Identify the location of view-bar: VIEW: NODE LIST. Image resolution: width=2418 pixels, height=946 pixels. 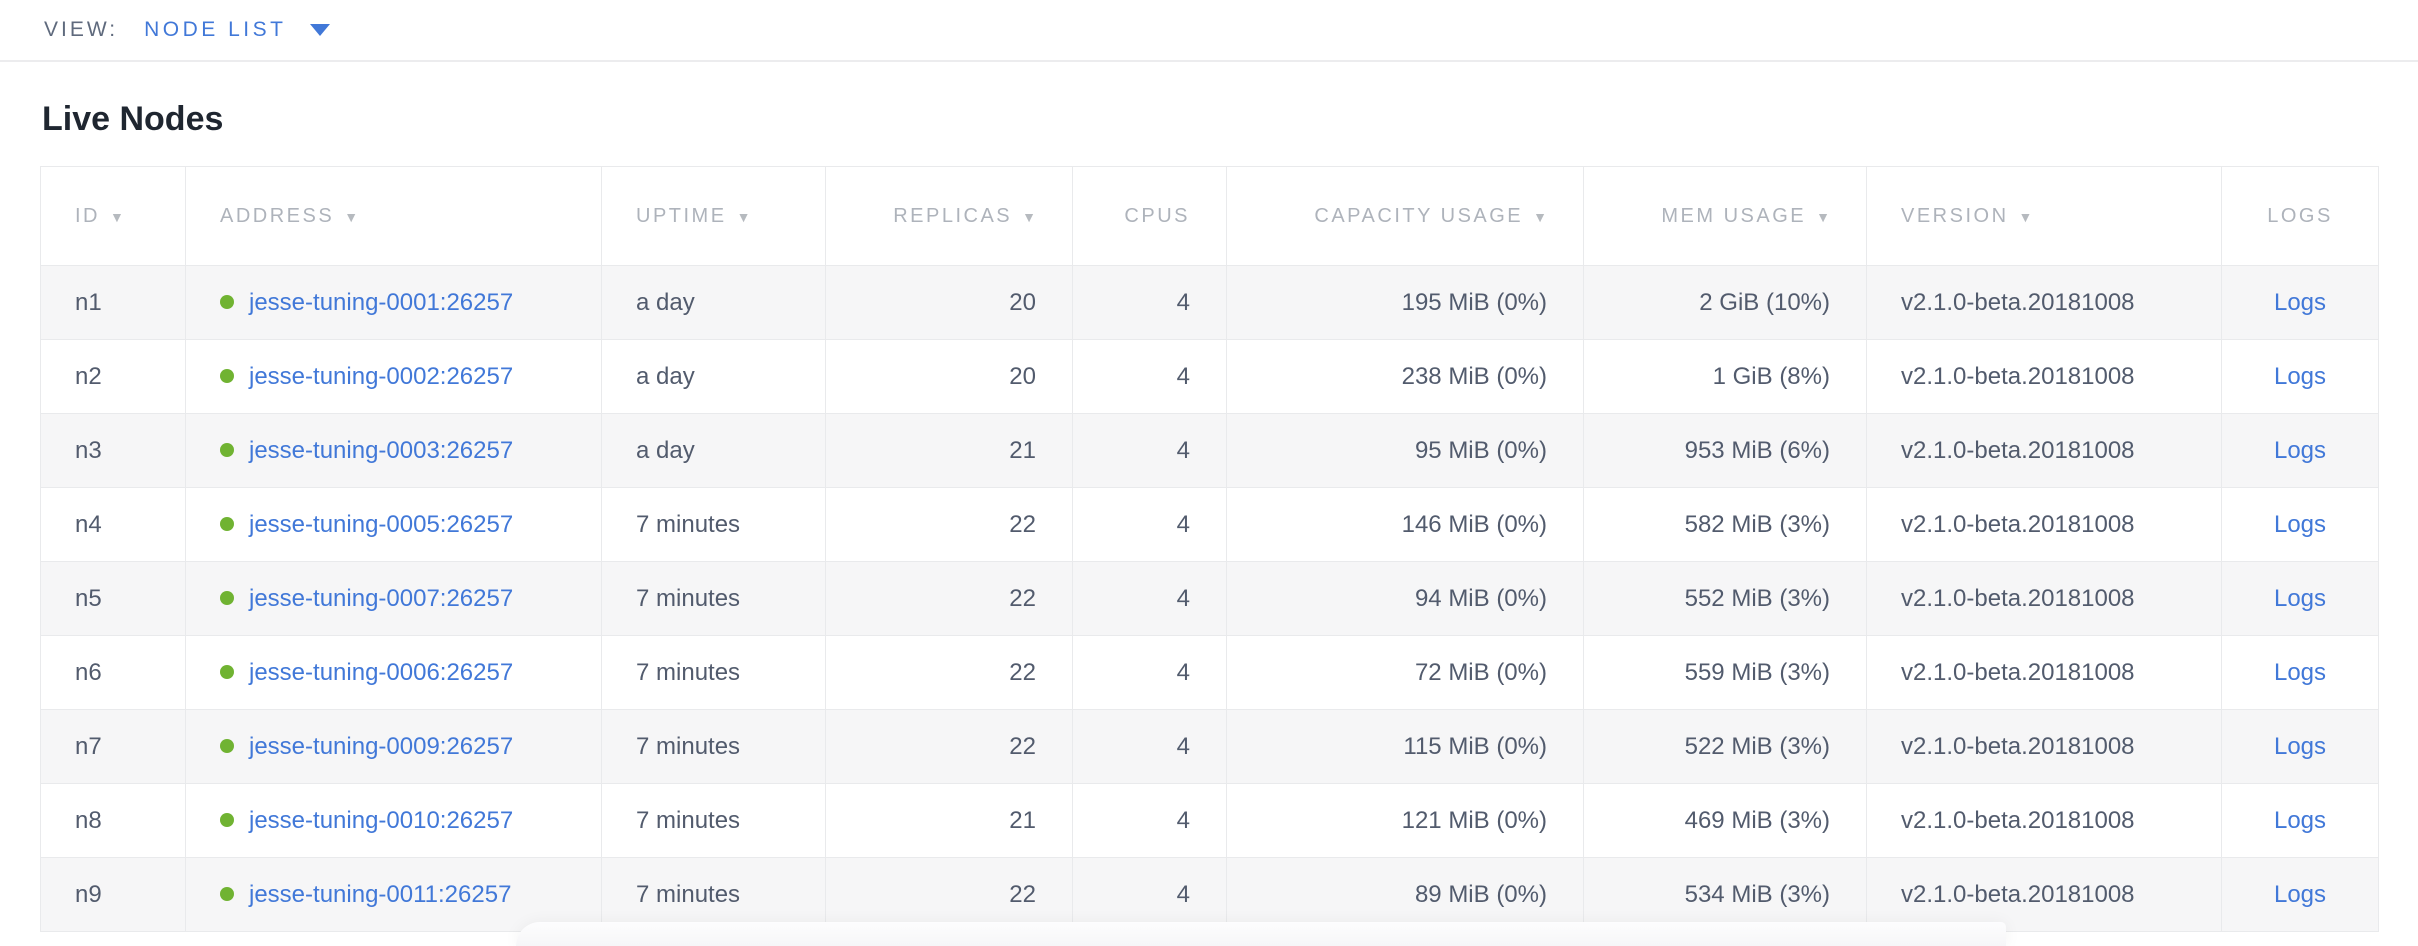
(1209, 31).